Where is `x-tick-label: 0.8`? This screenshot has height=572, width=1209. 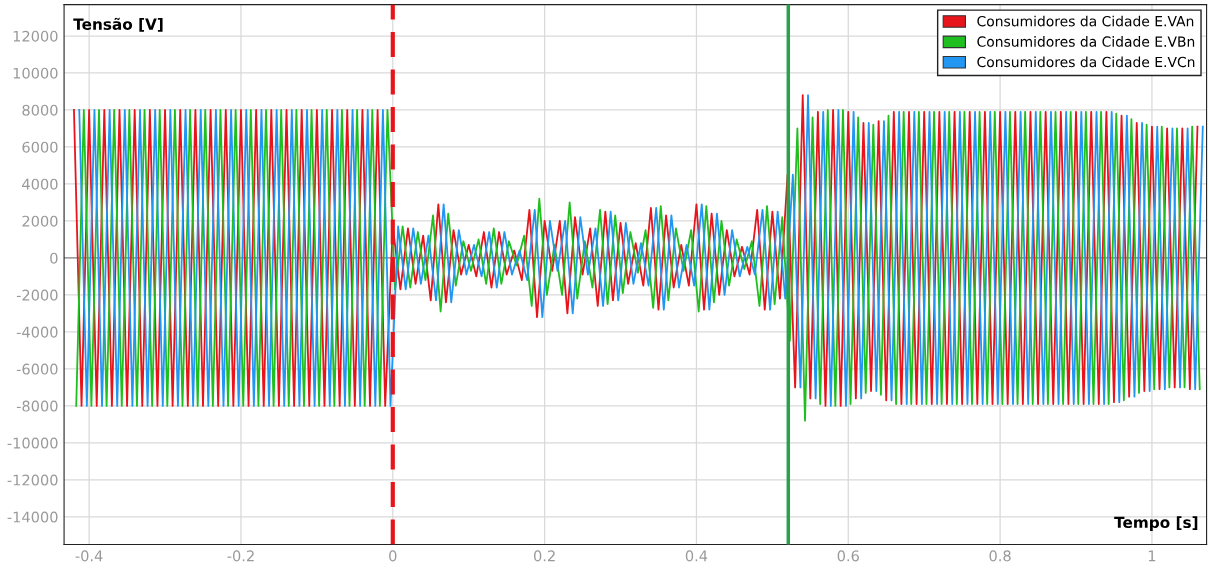 x-tick-label: 0.8 is located at coordinates (1000, 556).